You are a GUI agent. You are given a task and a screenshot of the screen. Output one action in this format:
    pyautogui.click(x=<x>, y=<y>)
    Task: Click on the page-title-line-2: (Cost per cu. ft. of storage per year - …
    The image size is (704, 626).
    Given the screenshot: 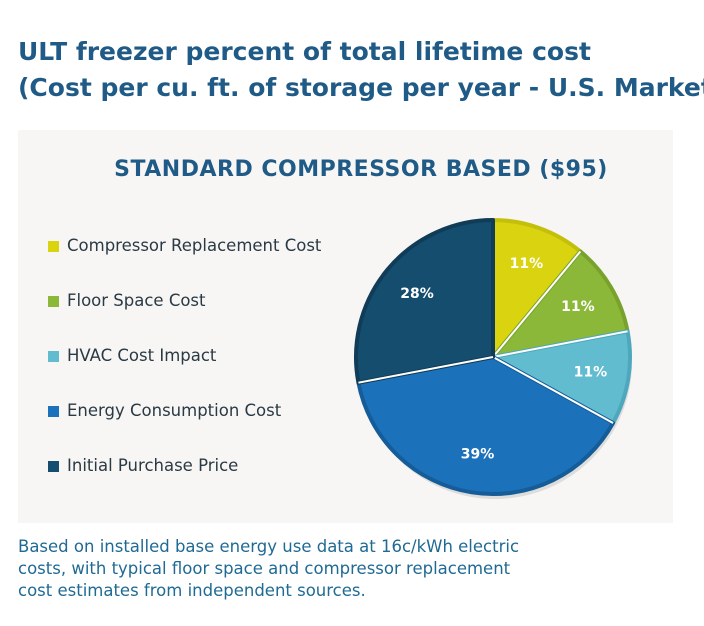 What is the action you would take?
    pyautogui.click(x=361, y=87)
    